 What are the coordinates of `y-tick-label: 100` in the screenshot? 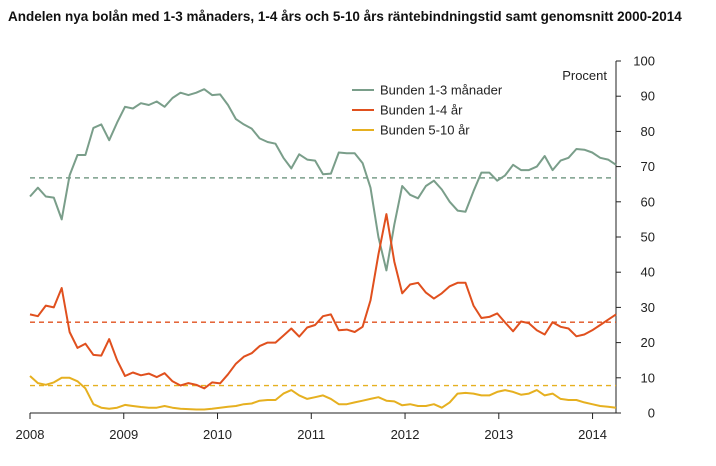 It's located at (644, 61).